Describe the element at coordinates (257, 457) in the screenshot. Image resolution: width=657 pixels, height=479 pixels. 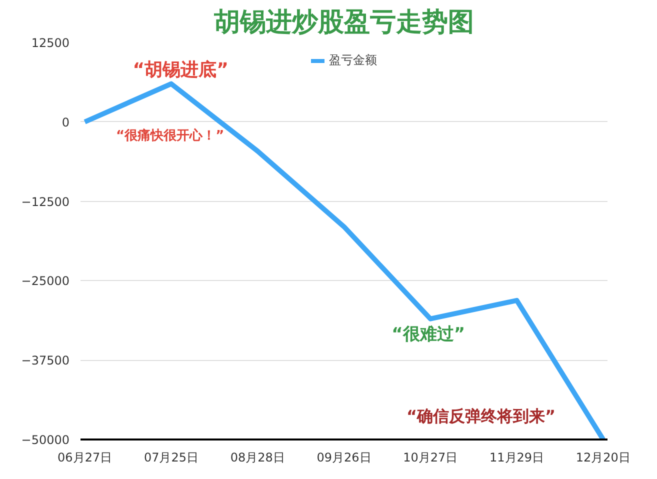
I see `x-tick-label: 08月28日` at that location.